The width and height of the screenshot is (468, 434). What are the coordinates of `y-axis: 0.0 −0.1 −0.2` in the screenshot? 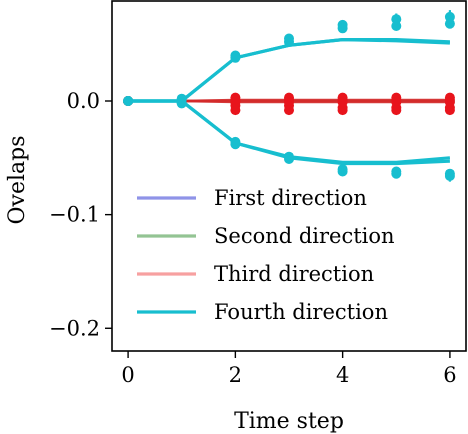 It's located at (80, 214).